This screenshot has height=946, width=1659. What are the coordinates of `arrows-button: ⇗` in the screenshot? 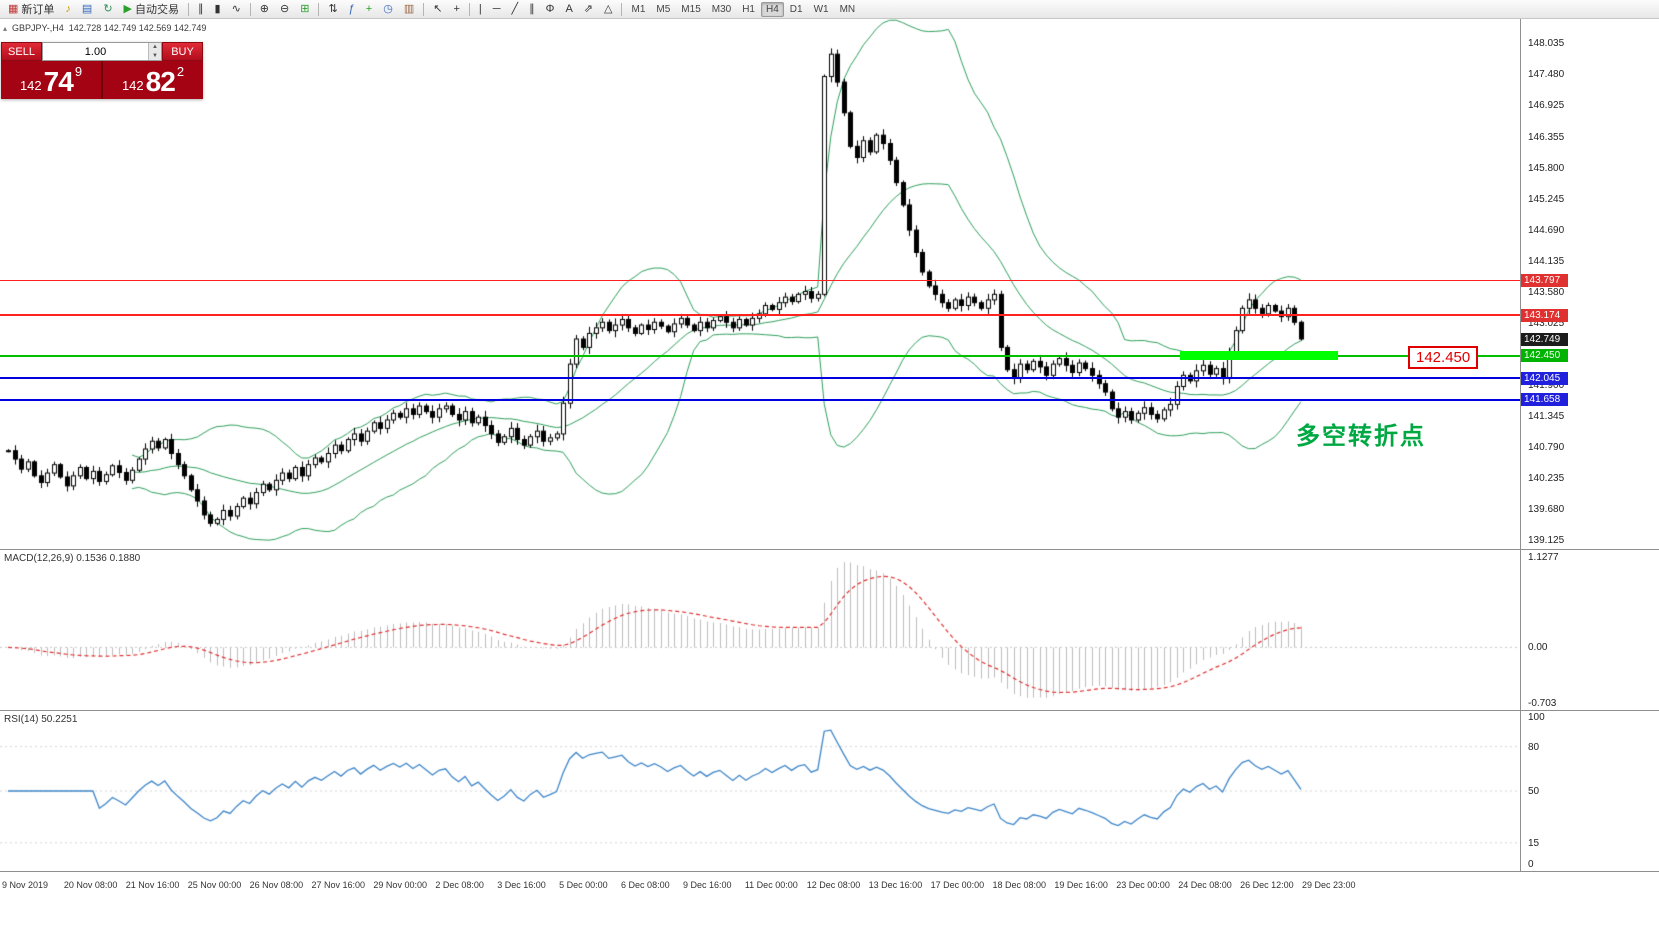 It's located at (588, 9).